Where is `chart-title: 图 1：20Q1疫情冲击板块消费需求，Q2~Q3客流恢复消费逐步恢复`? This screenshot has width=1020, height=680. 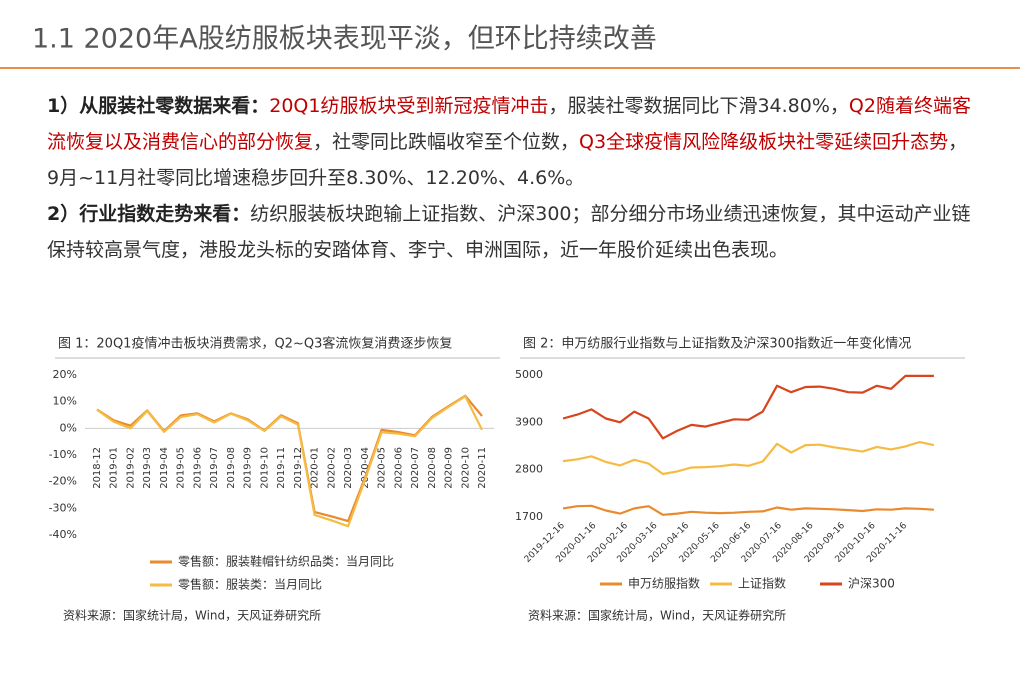 chart-title: 图 1：20Q1疫情冲击板块消费需求，Q2~Q3客流恢复消费逐步恢复 is located at coordinates (255, 344).